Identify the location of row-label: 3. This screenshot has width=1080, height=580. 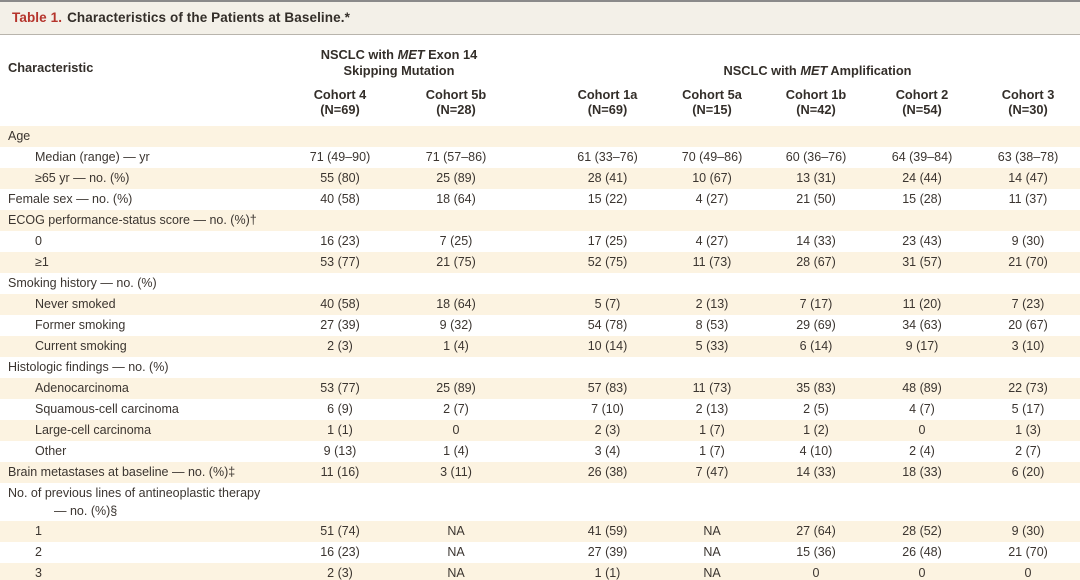
(38, 573).